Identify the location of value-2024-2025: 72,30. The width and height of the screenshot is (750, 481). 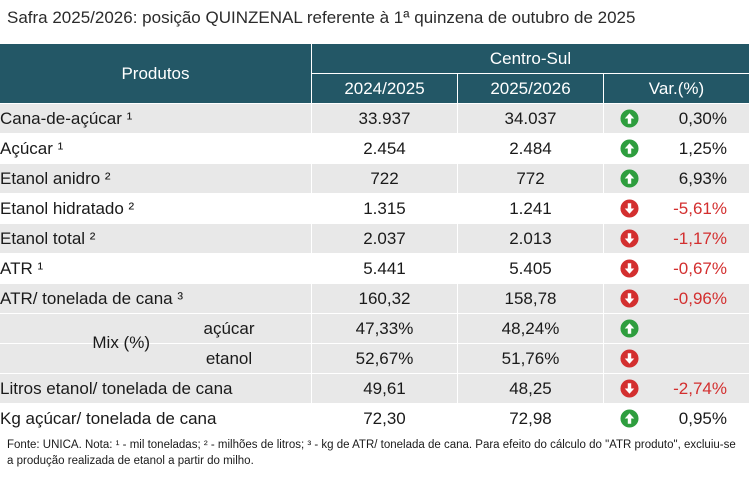
(385, 419).